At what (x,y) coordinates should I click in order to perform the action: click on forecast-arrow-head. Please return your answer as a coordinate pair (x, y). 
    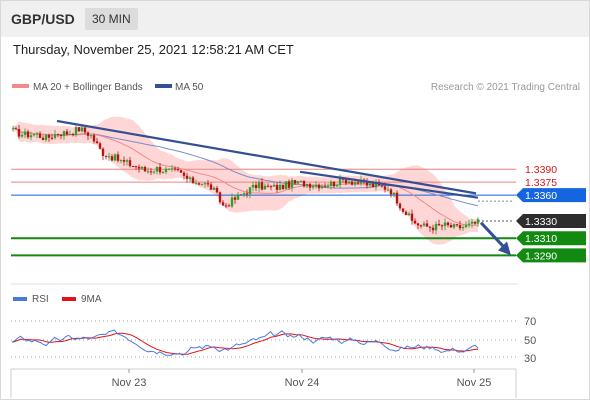
    Looking at the image, I should click on (504, 248).